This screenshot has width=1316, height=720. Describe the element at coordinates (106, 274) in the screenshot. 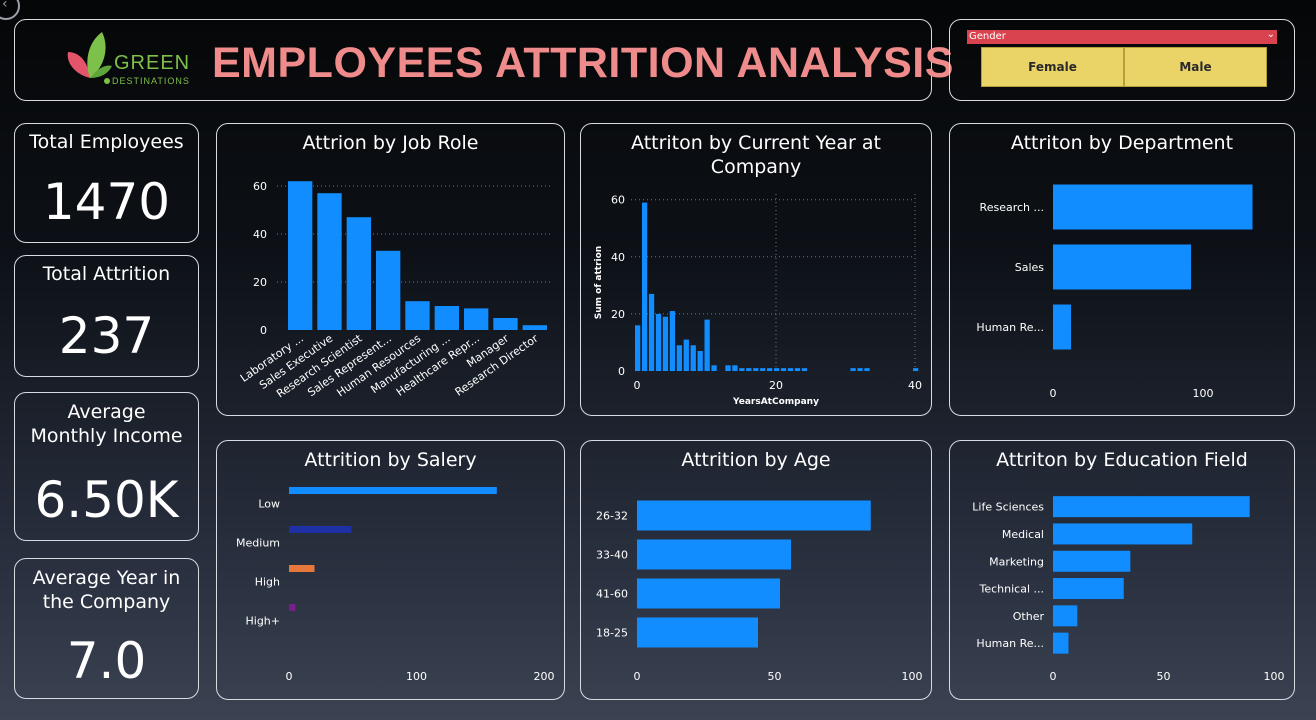

I see `kpi-label: Total Attrition` at that location.